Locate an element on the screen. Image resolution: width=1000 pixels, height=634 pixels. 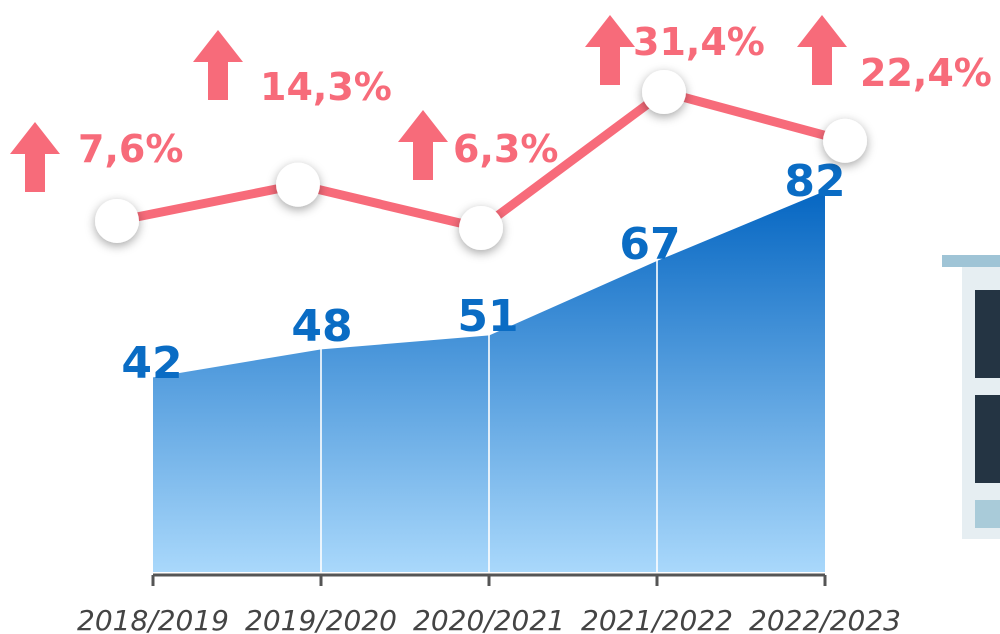
building-decoration is located at coordinates (971, 397).